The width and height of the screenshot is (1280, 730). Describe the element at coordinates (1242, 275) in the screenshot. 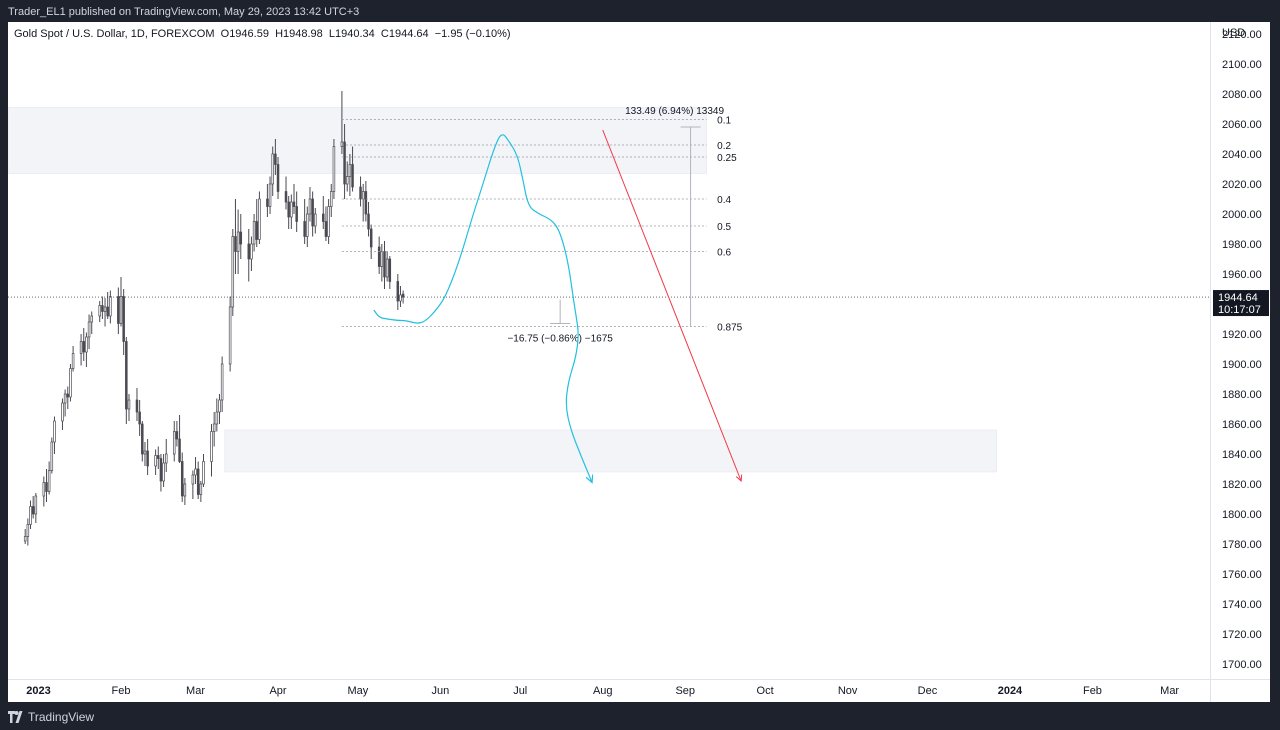

I see `y-tick-label: 1960.00` at that location.